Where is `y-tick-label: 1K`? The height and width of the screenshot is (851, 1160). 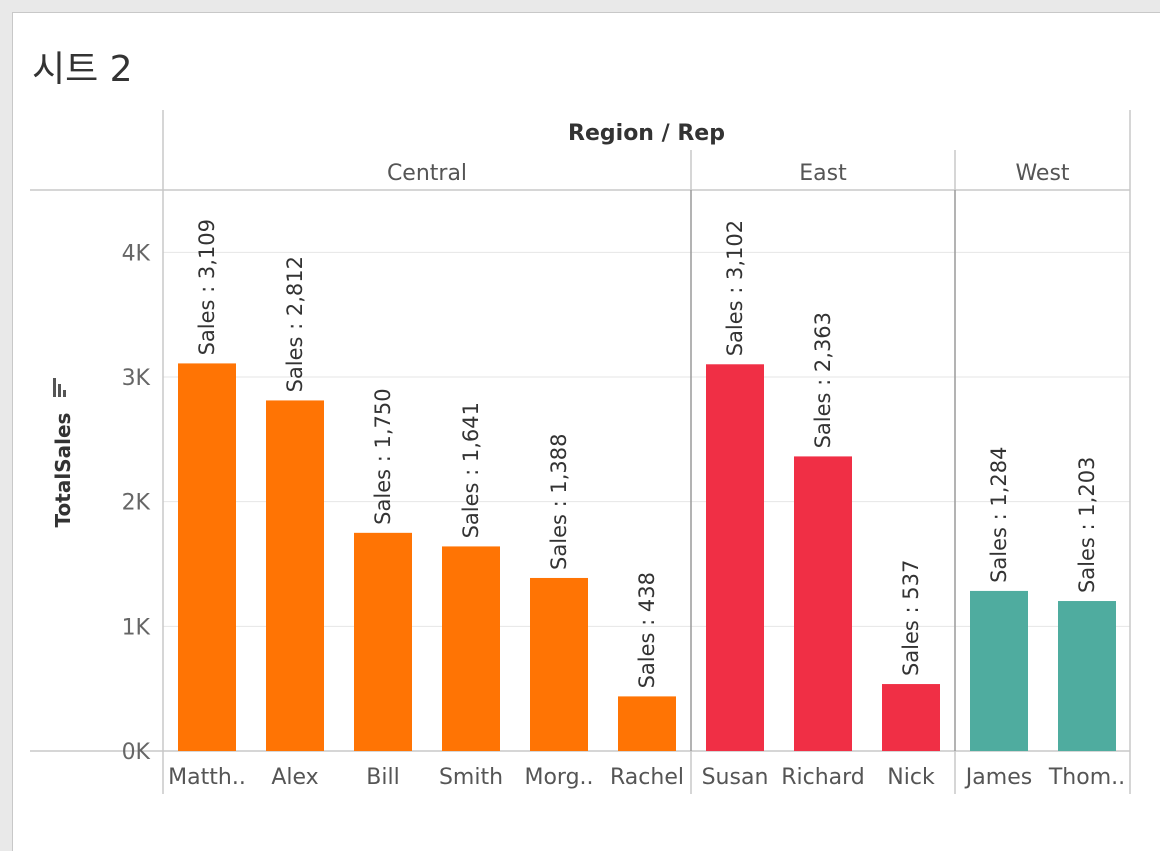 y-tick-label: 1K is located at coordinates (136, 627).